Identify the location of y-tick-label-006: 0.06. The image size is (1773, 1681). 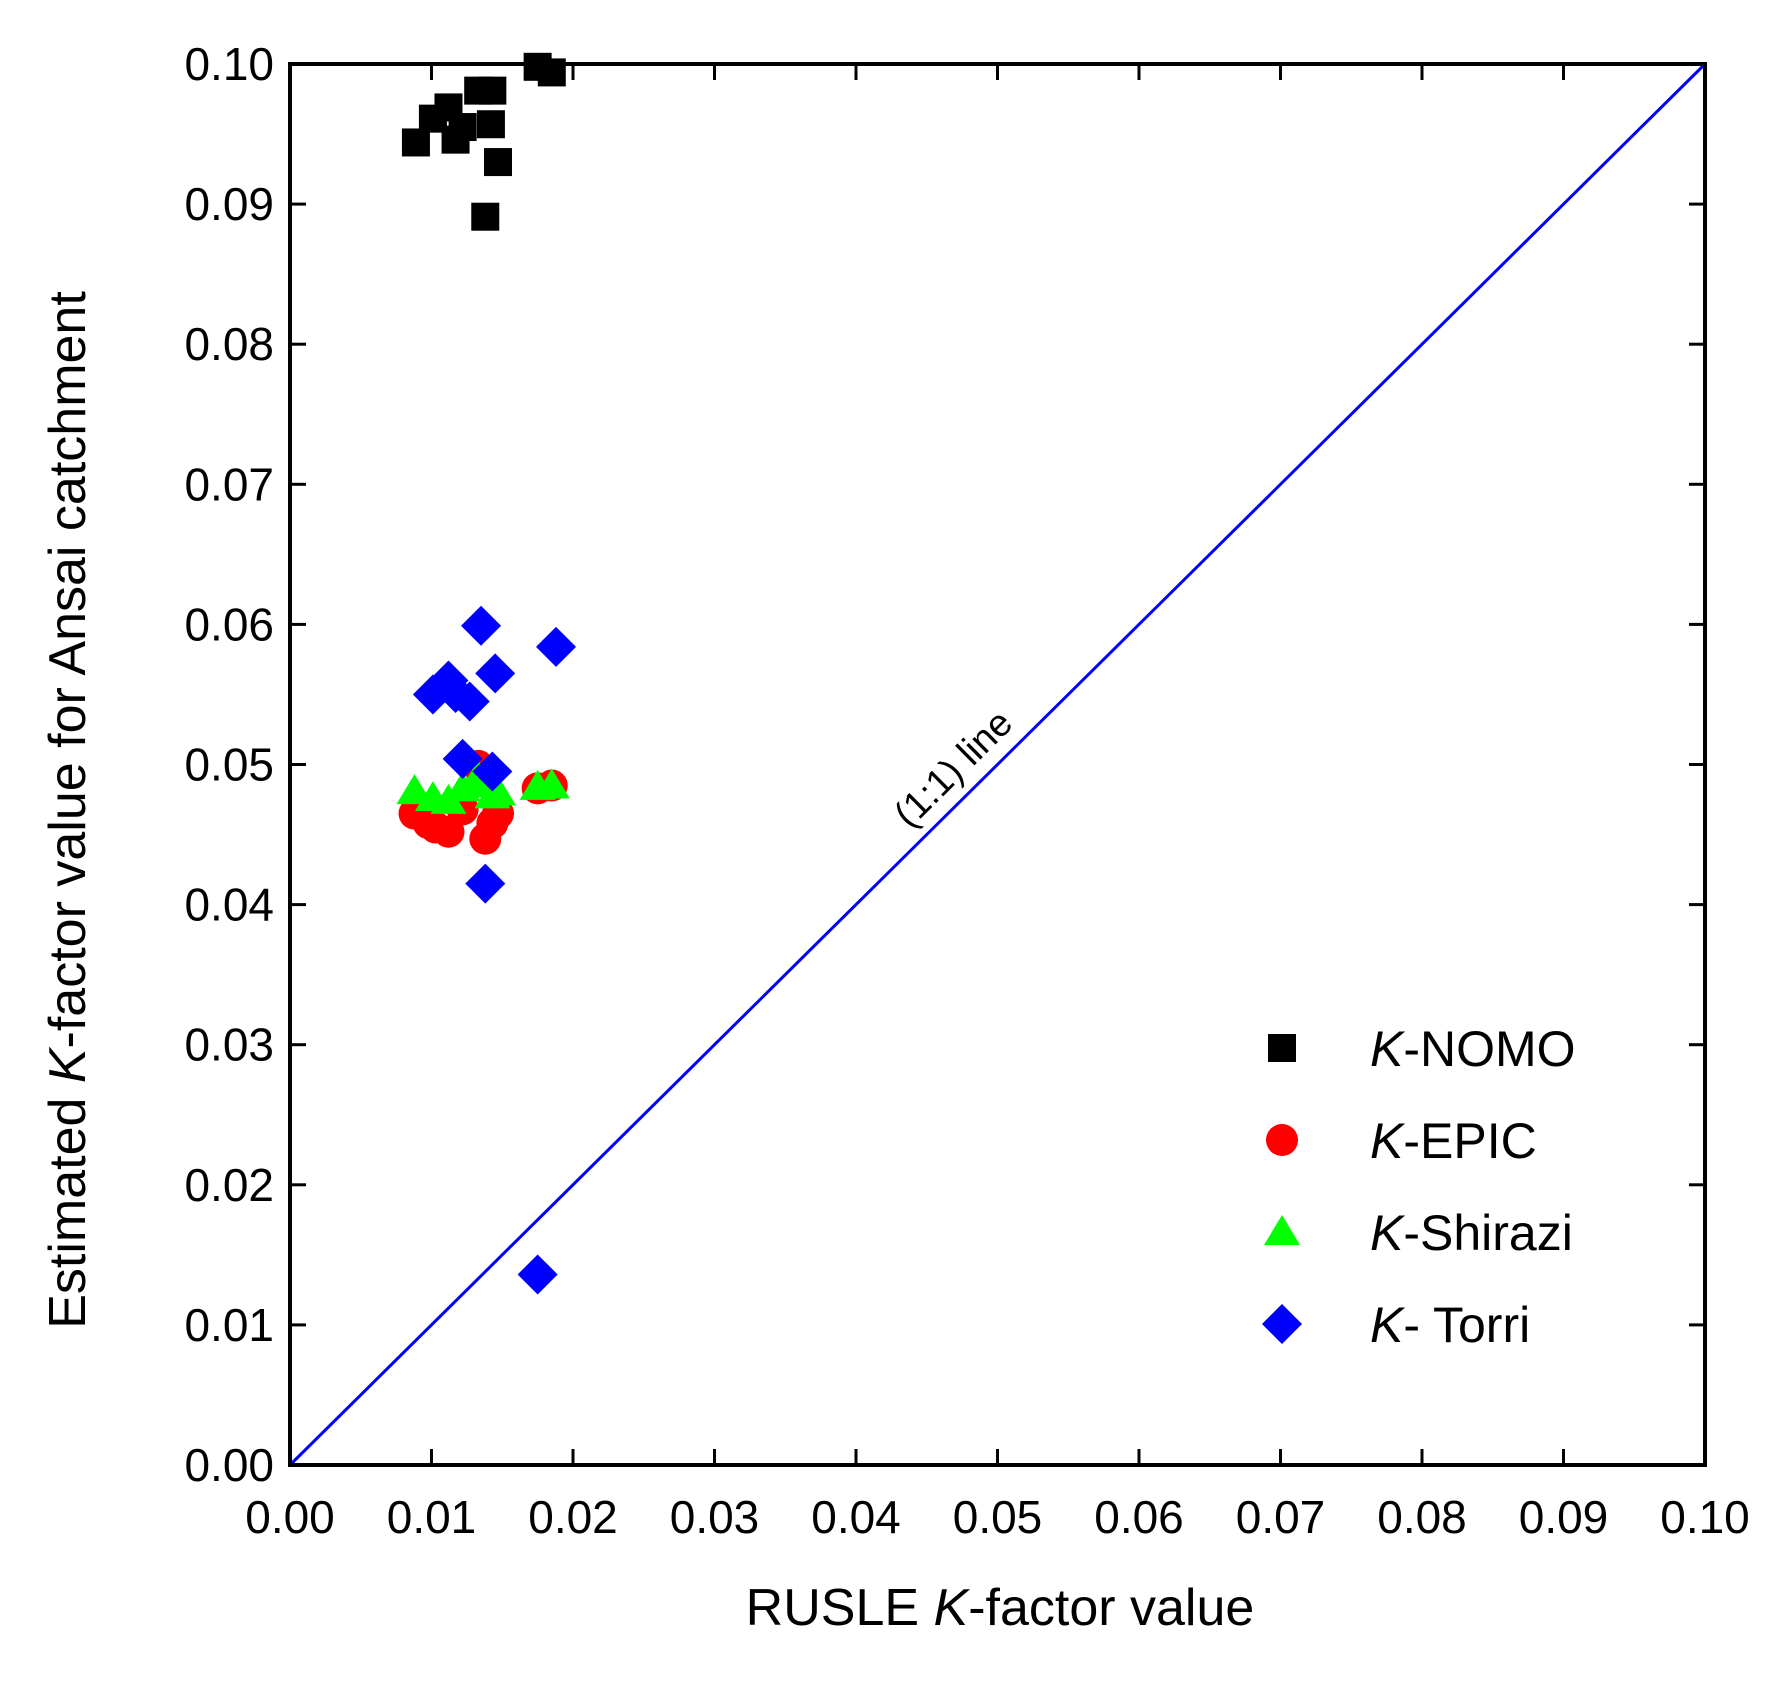
(229, 624).